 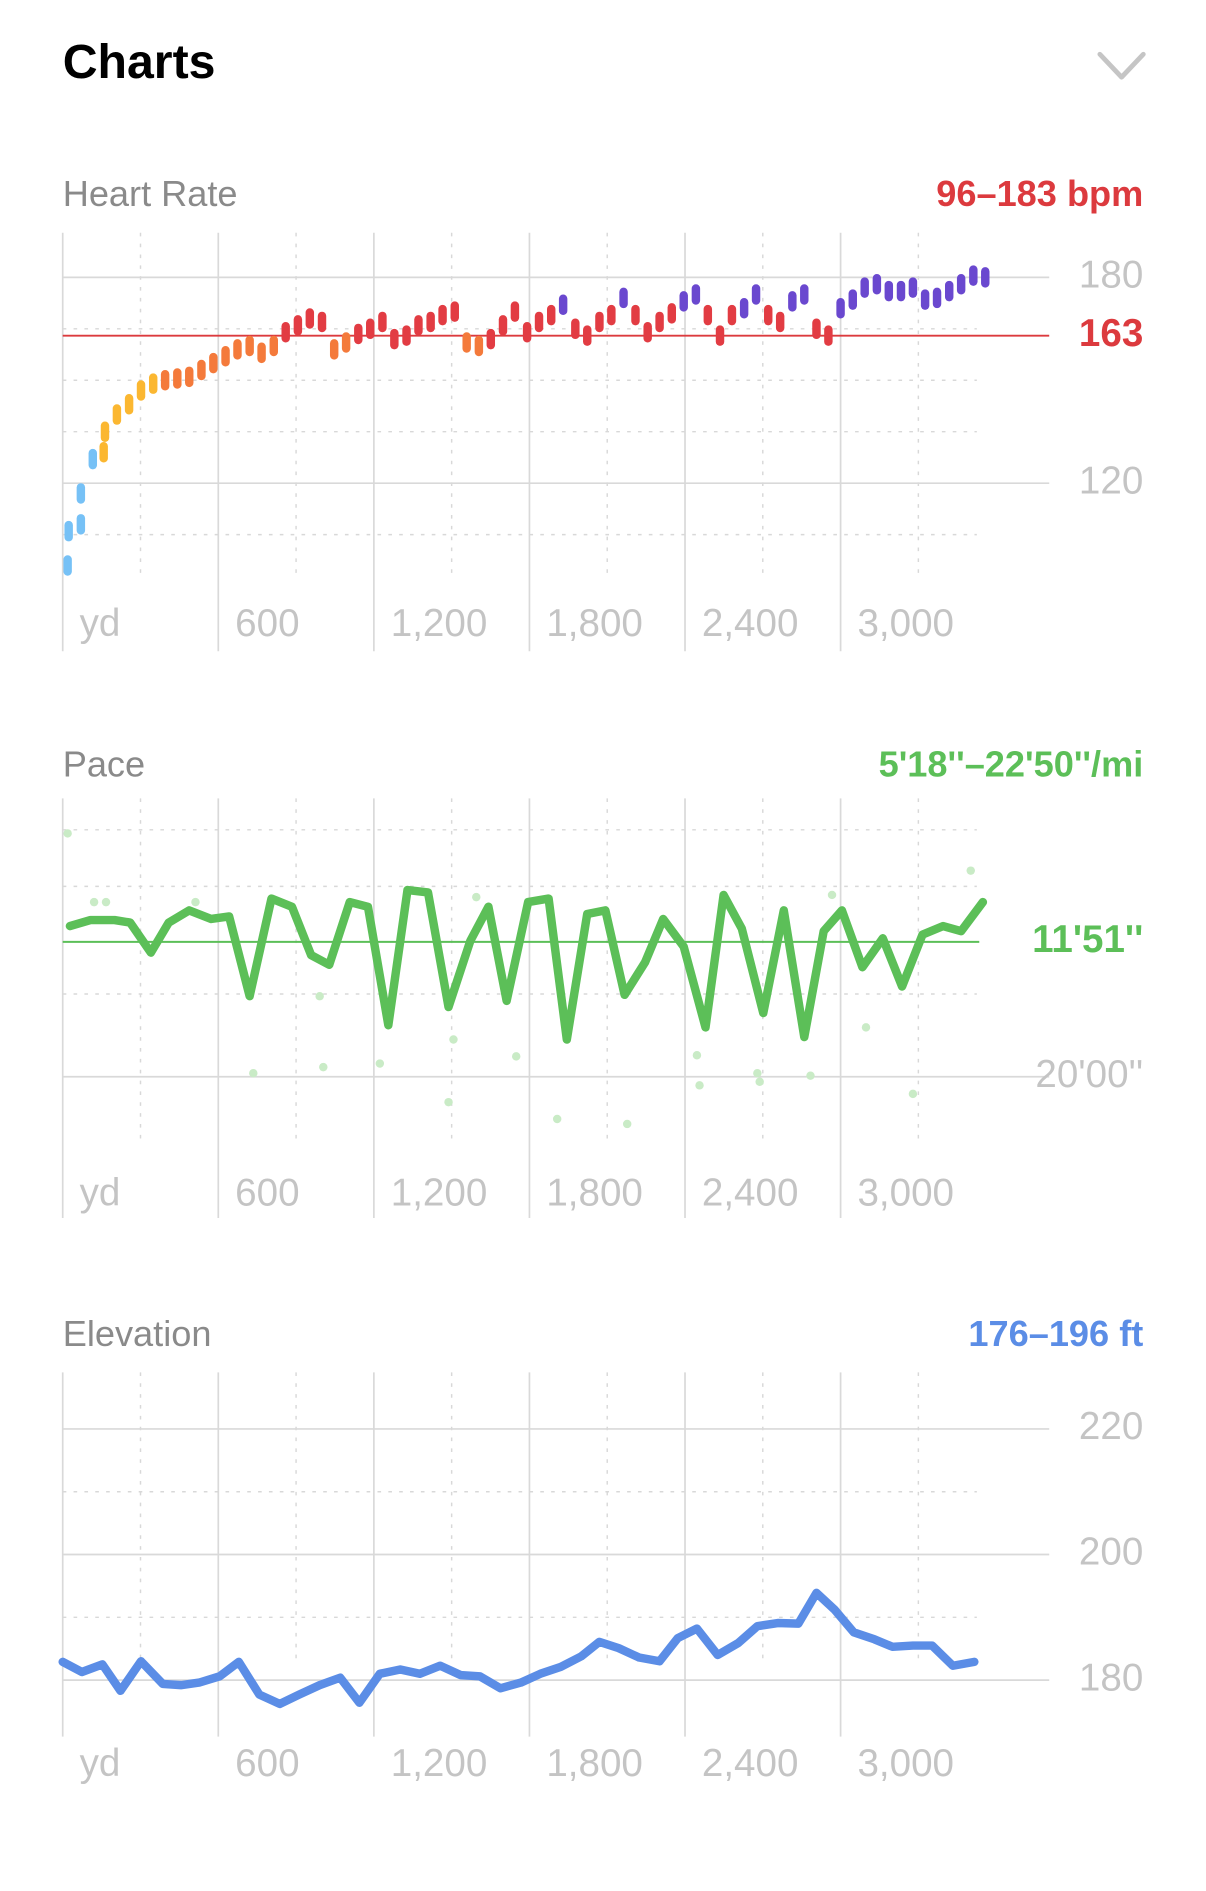 I want to click on header-title: Charts, so click(x=139, y=62).